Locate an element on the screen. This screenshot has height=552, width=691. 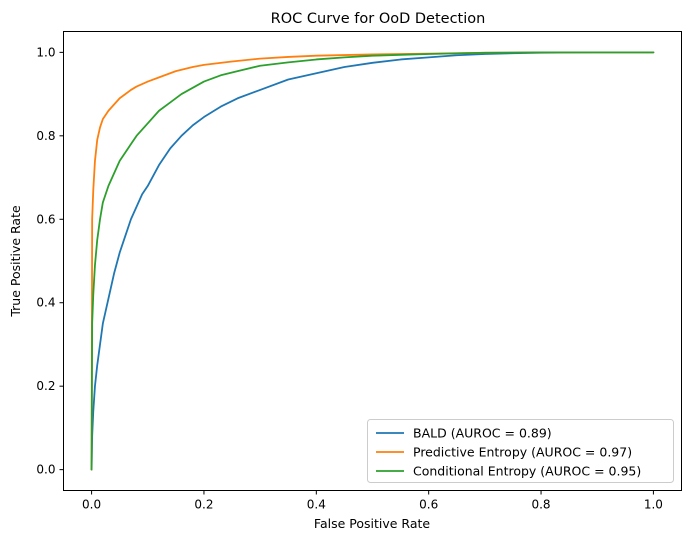
y-tick-label: 0.2 is located at coordinates (45, 386).